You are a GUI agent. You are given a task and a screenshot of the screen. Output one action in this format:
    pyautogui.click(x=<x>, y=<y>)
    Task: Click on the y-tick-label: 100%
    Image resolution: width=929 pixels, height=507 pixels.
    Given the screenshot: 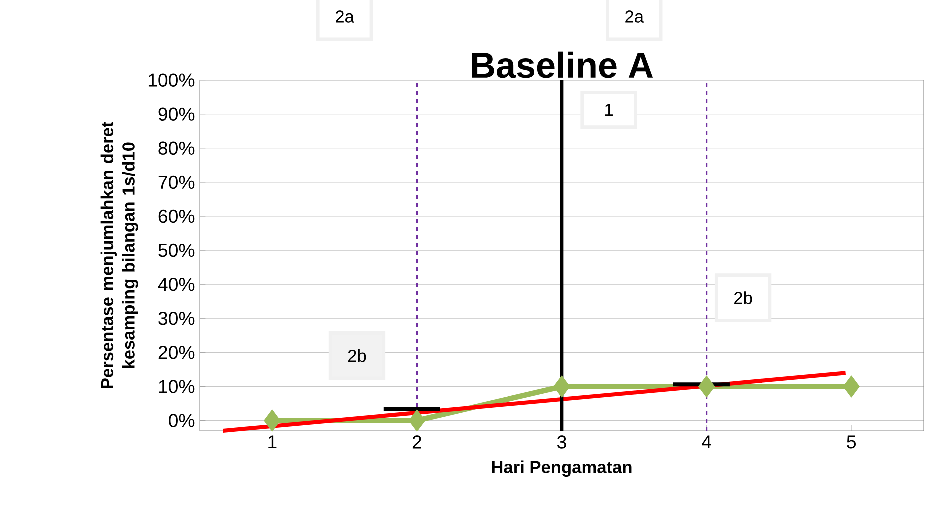 What is the action you would take?
    pyautogui.click(x=171, y=80)
    